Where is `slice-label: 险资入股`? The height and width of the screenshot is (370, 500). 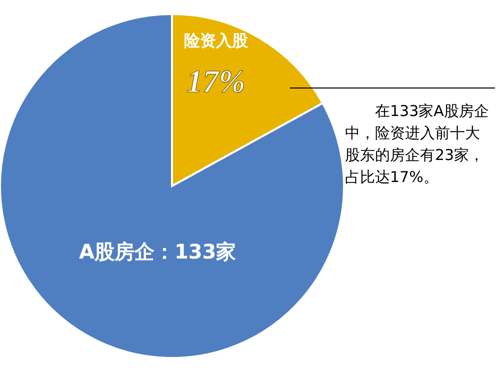
slice-label: 险资入股 is located at coordinates (216, 40).